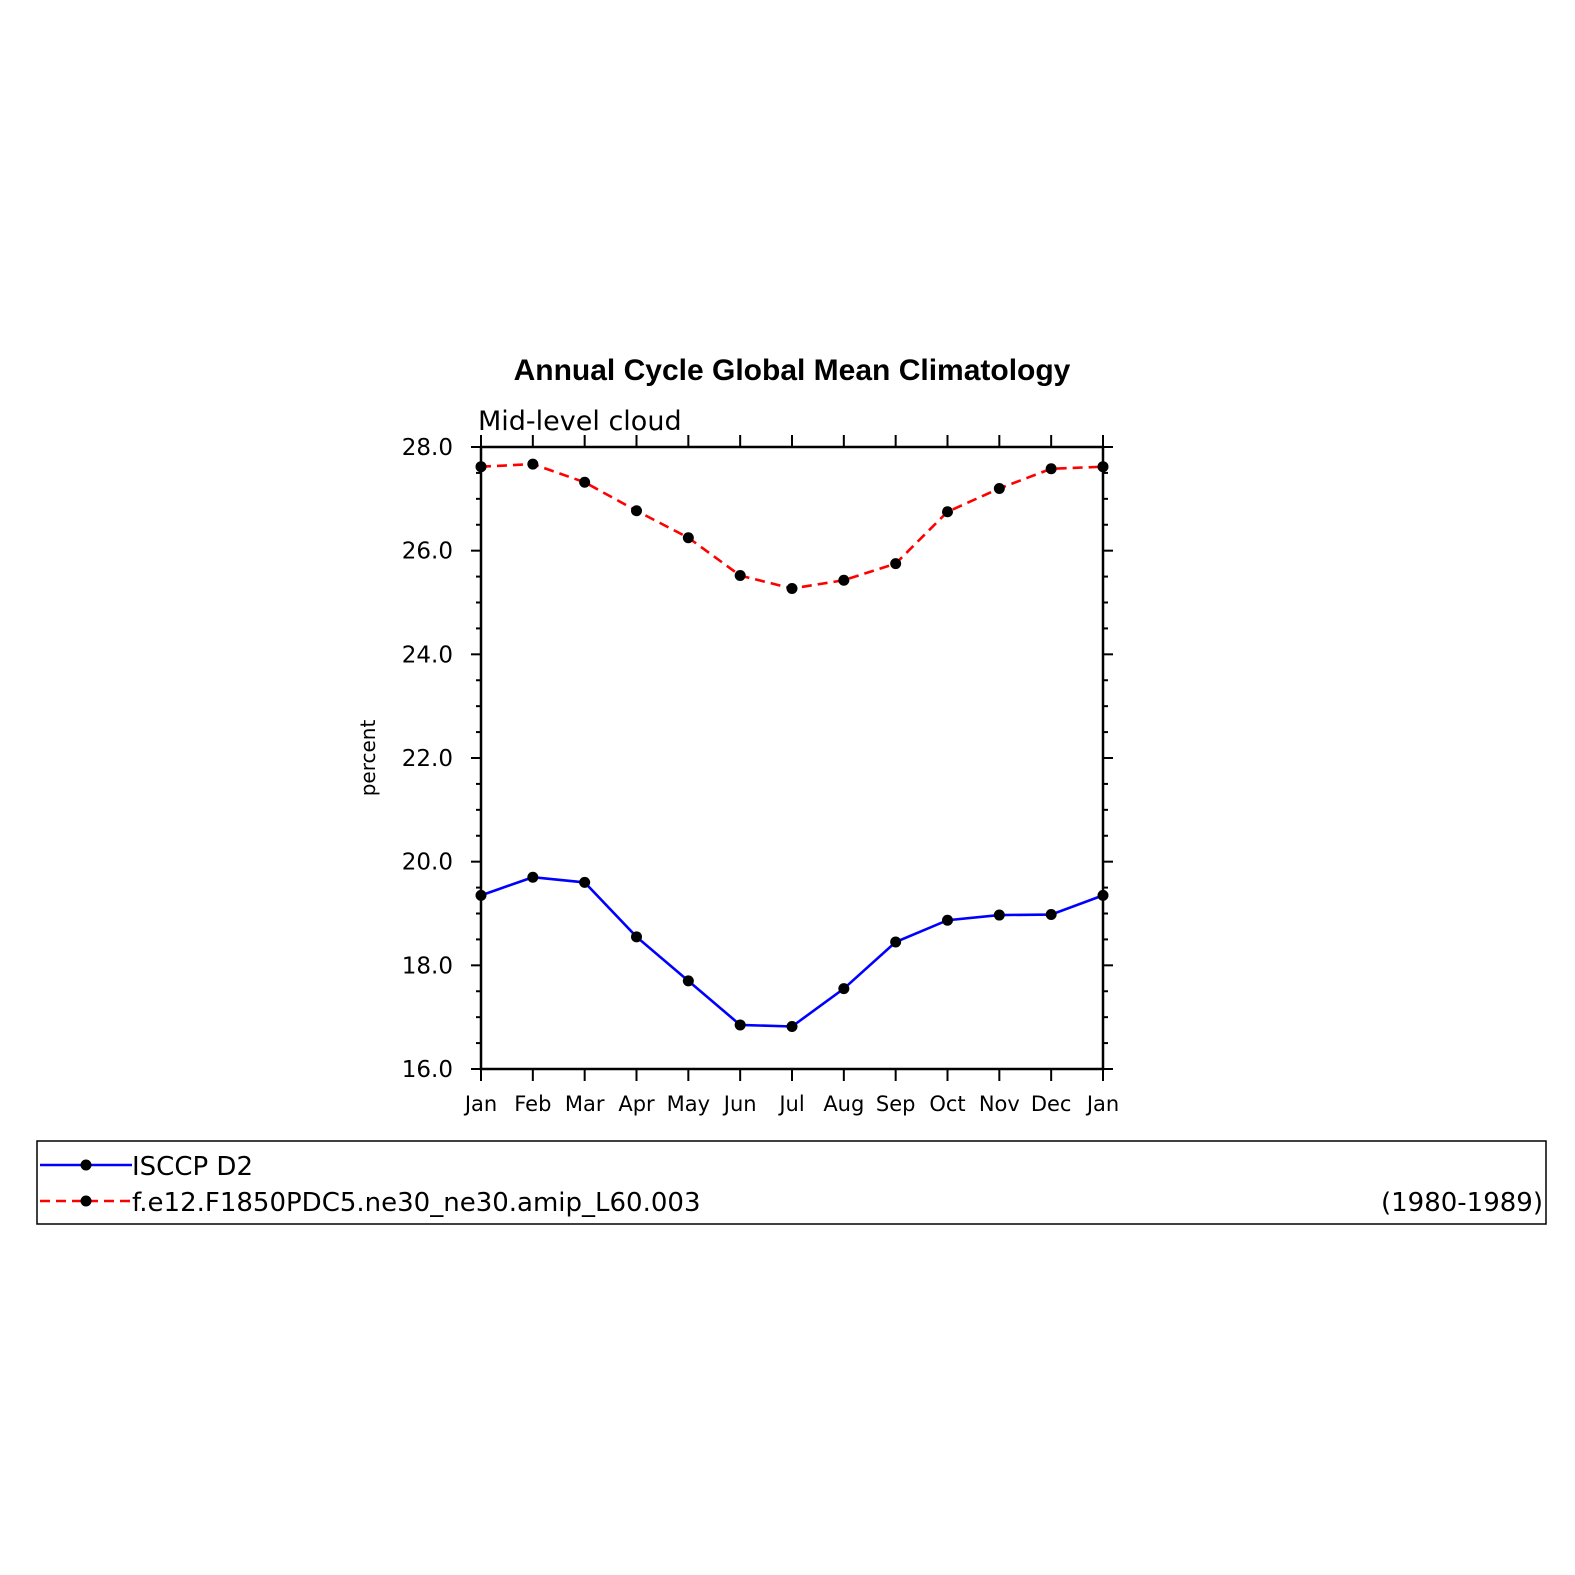 The height and width of the screenshot is (1575, 1575). What do you see at coordinates (1462, 1203) in the screenshot?
I see `legend-period-note: (1980-1989)` at bounding box center [1462, 1203].